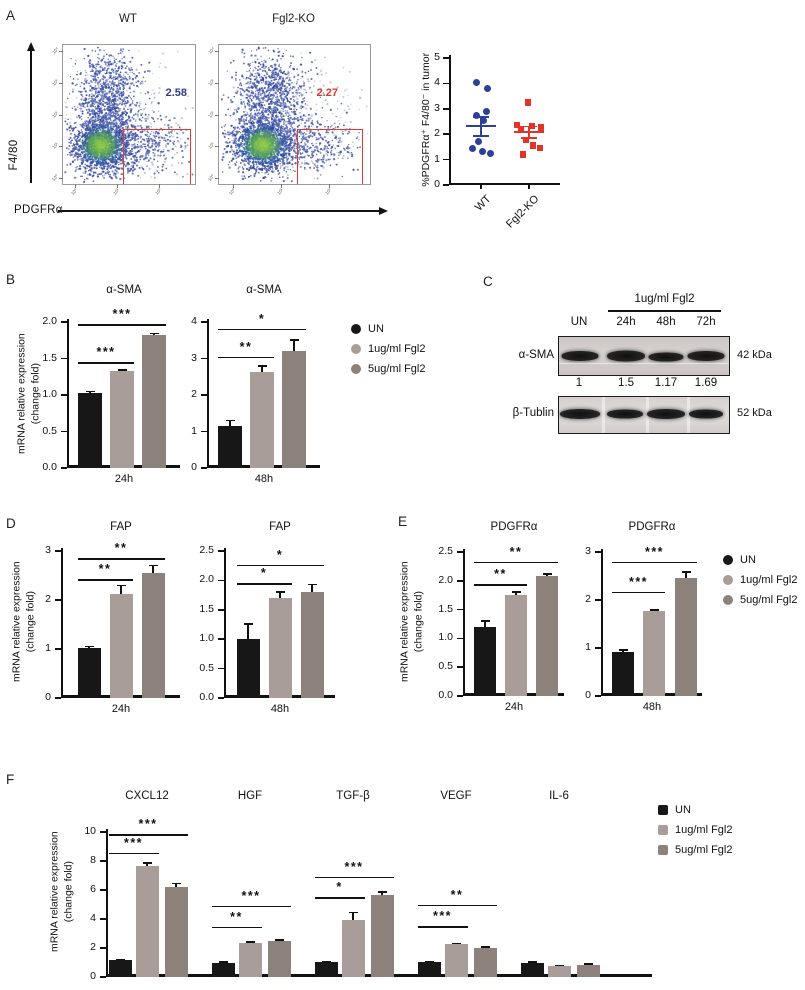 Image resolution: width=805 pixels, height=990 pixels. I want to click on pdgfra-axis-arrowhead, so click(383, 210).